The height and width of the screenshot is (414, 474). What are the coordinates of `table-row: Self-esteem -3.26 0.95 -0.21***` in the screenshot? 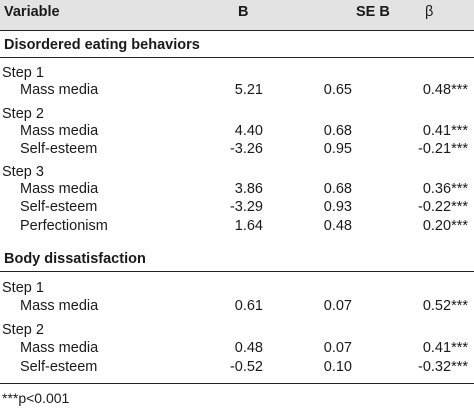 It's located at (237, 151).